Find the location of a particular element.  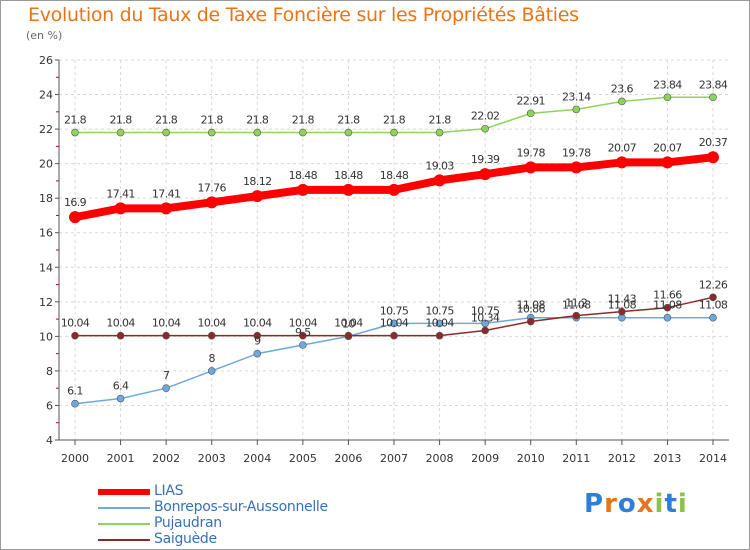

x-tick-label: 2012 is located at coordinates (622, 458).